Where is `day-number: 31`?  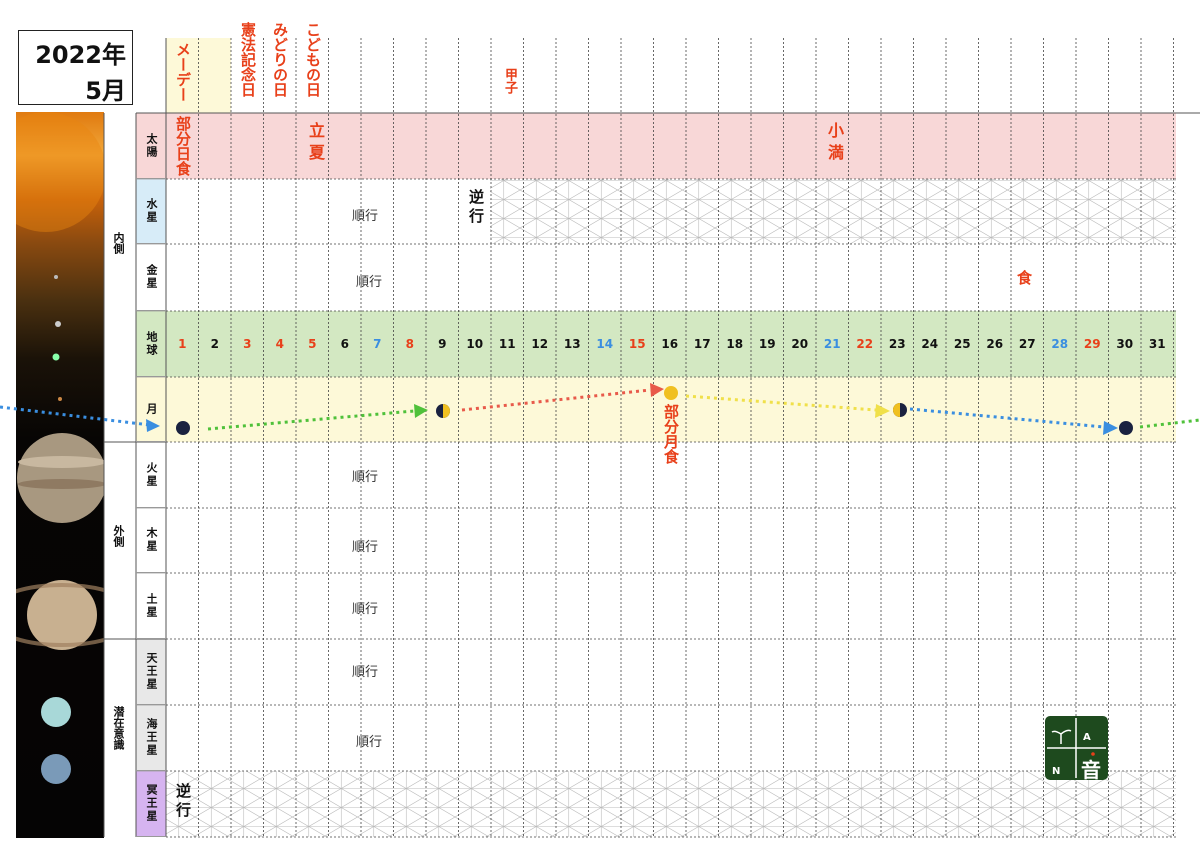
day-number: 31 is located at coordinates (1157, 344).